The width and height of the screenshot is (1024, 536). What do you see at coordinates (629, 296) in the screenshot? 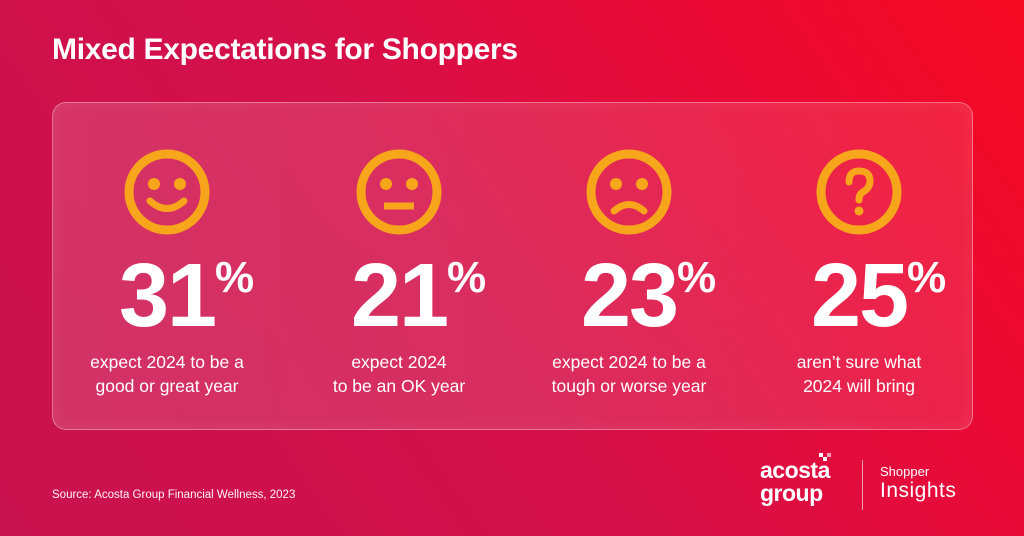
I see `stat-value: 23` at bounding box center [629, 296].